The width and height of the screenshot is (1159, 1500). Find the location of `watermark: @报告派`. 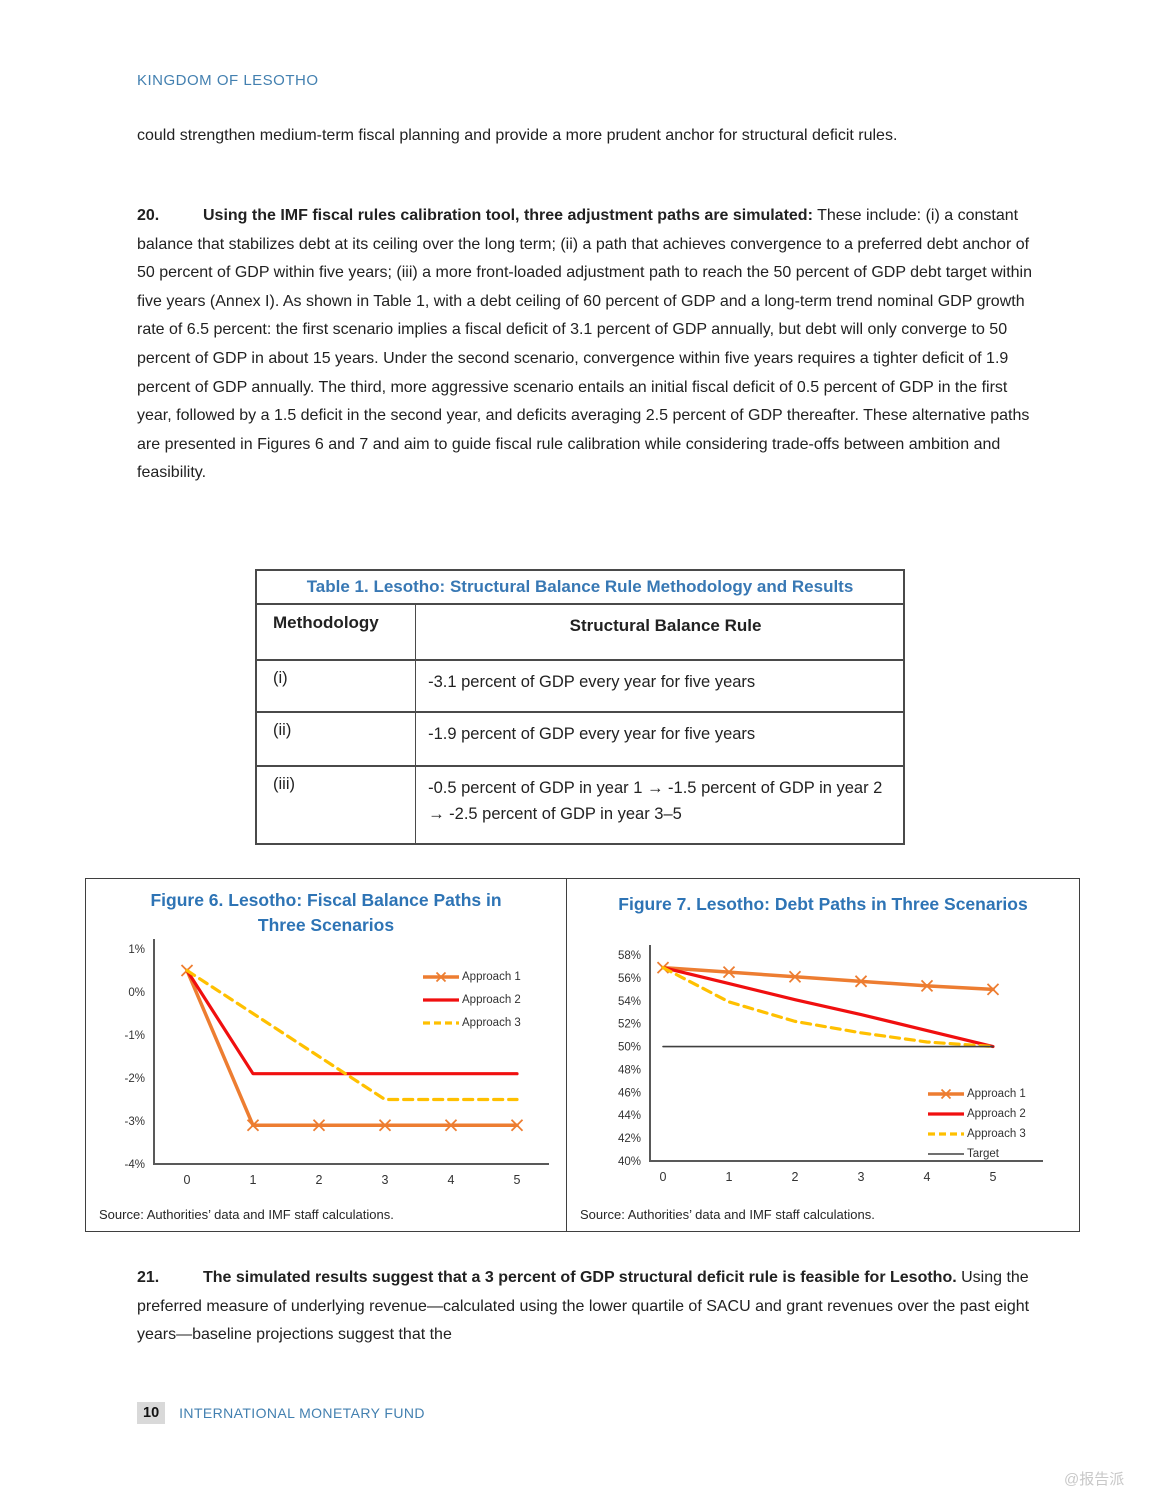

watermark: @报告派 is located at coordinates (1094, 1479).